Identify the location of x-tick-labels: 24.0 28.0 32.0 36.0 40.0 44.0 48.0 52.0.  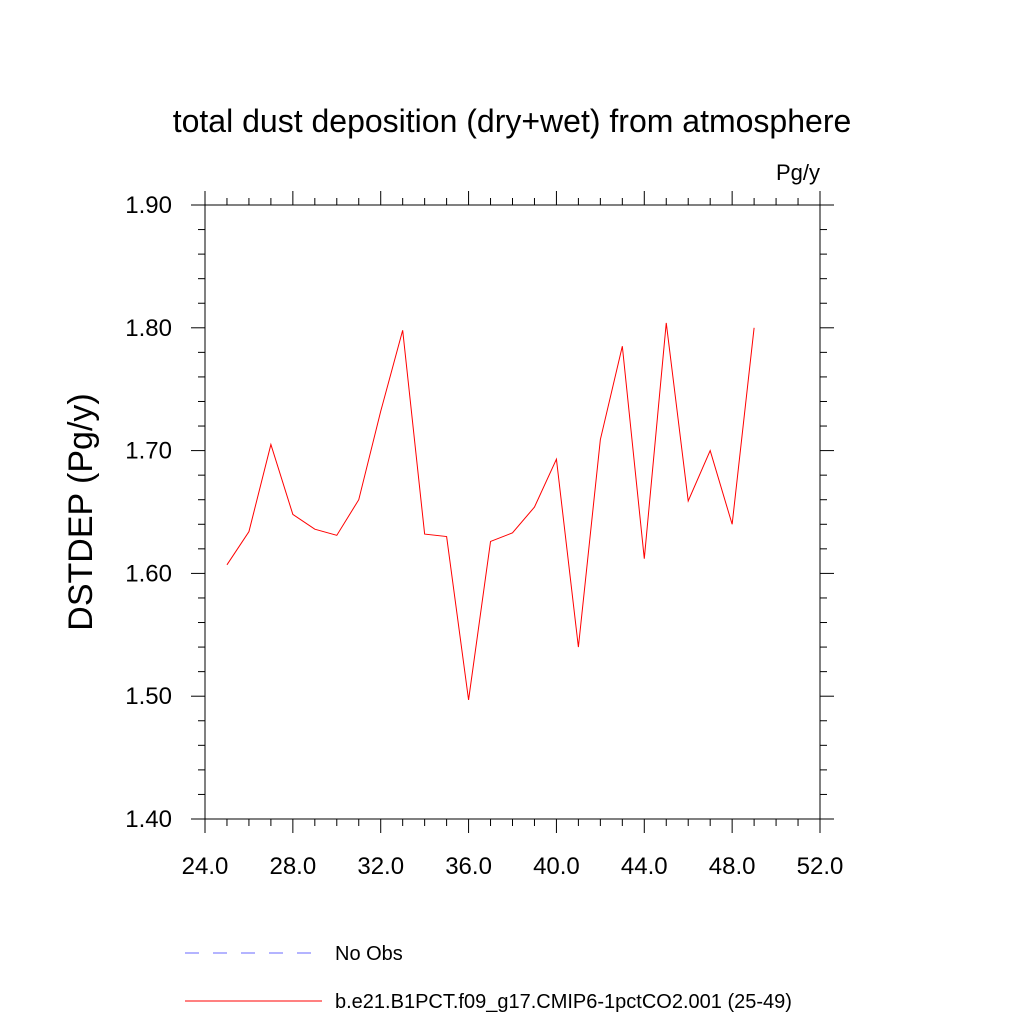
(513, 866).